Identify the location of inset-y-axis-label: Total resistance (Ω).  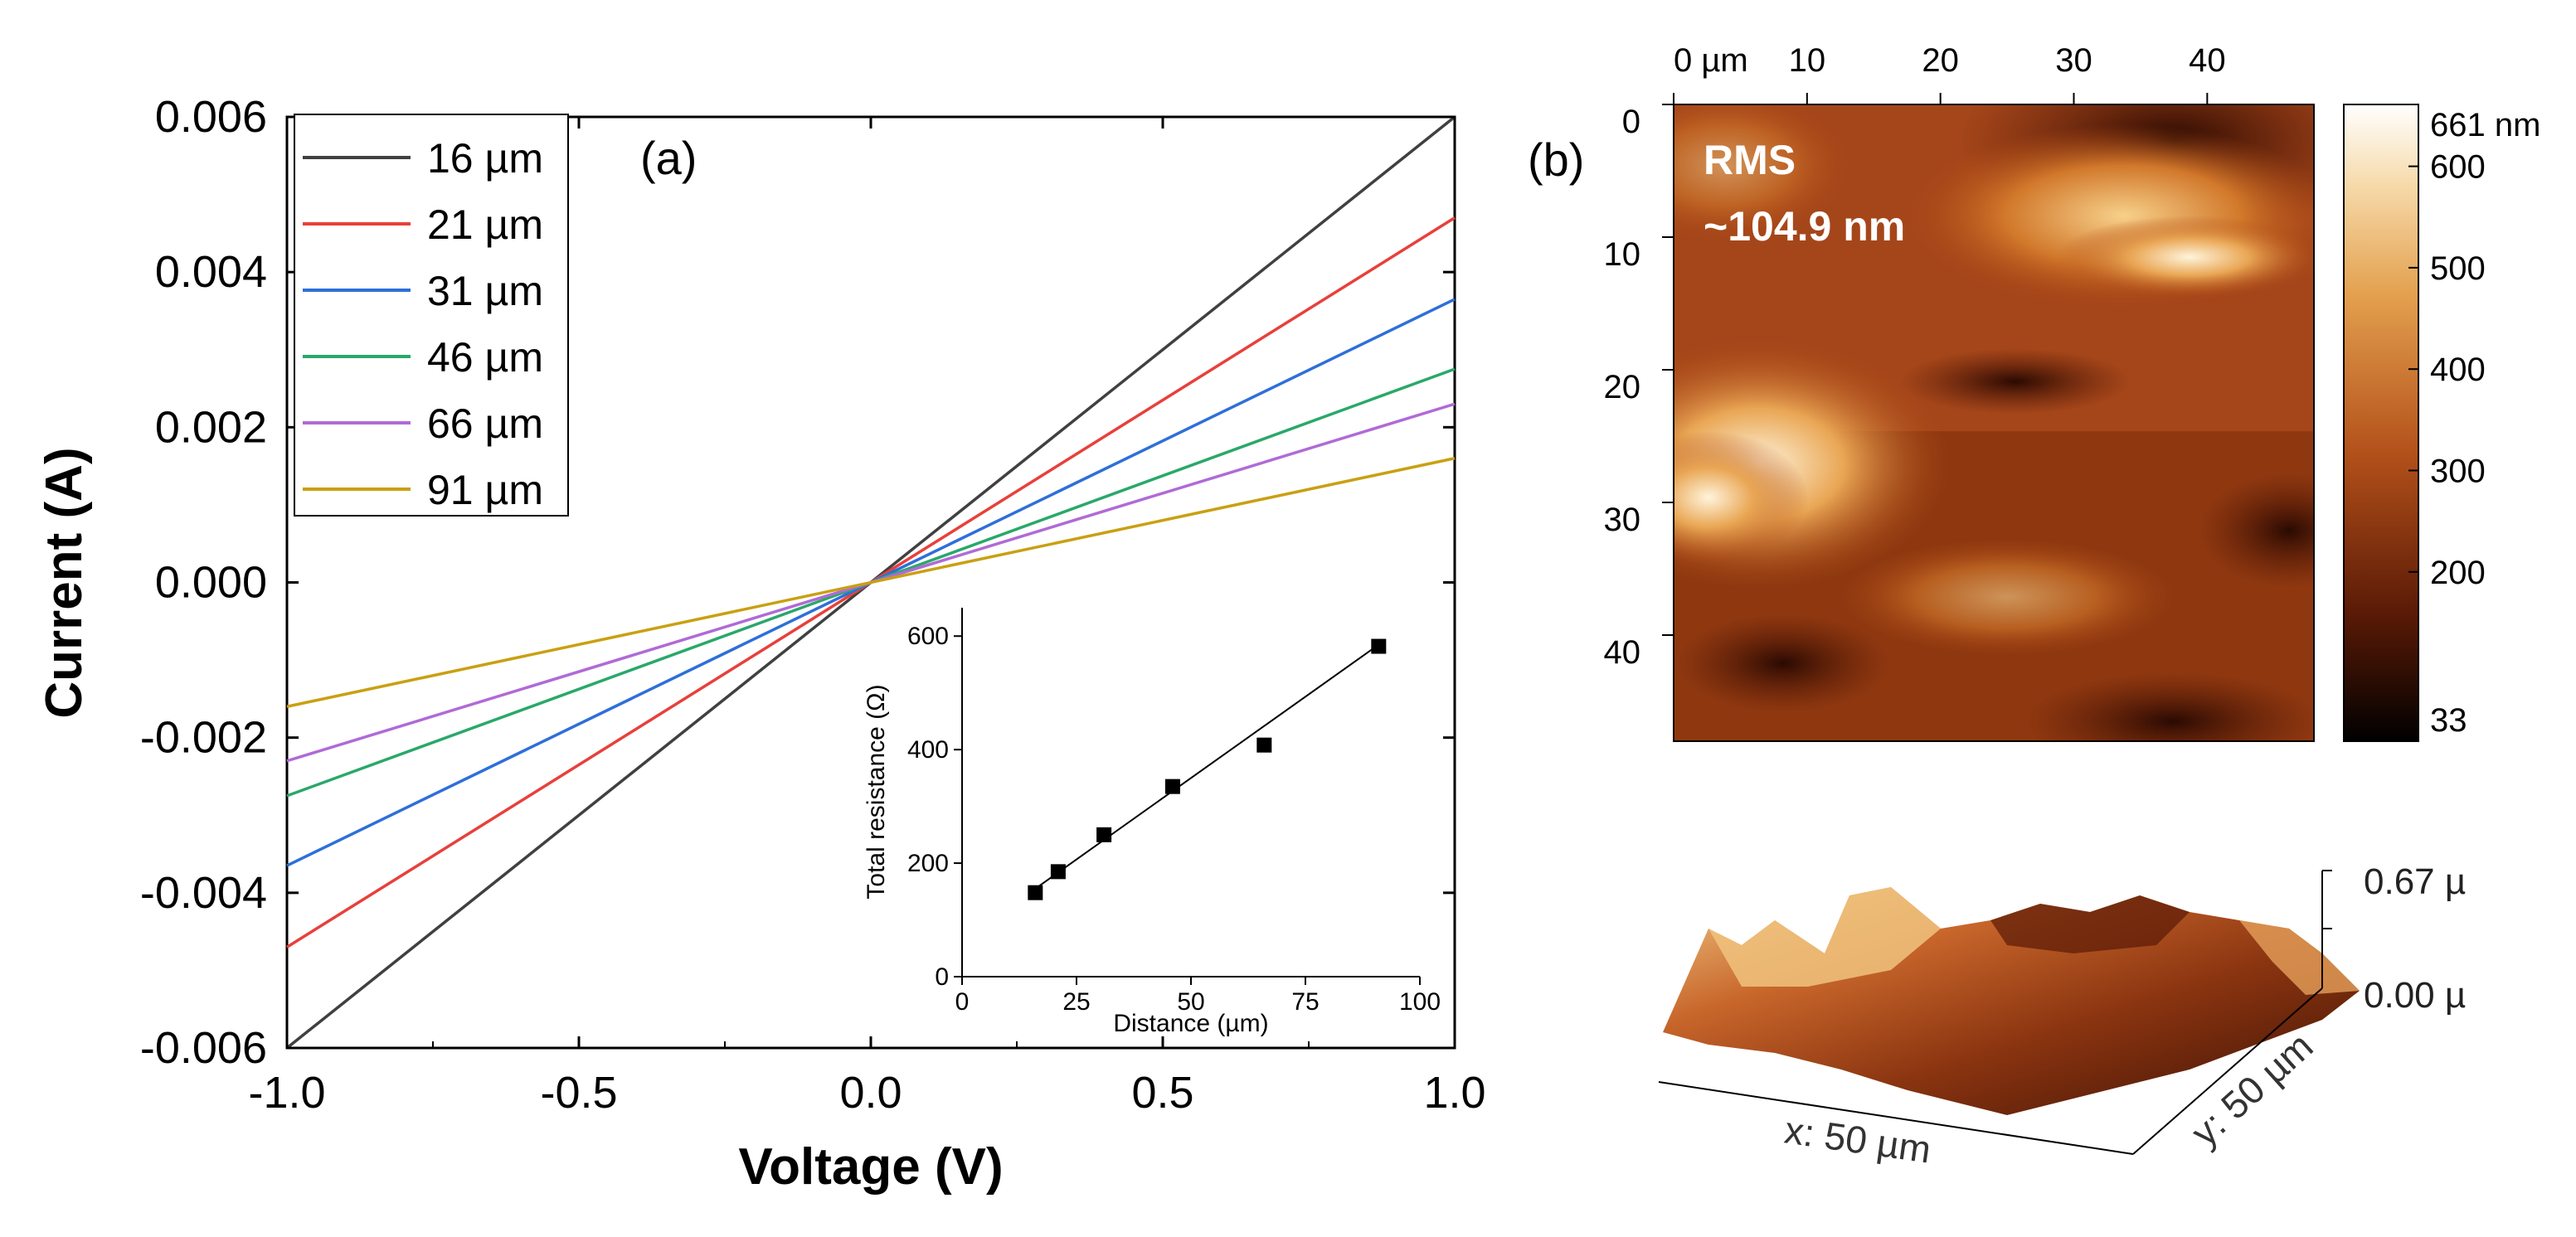
(877, 791).